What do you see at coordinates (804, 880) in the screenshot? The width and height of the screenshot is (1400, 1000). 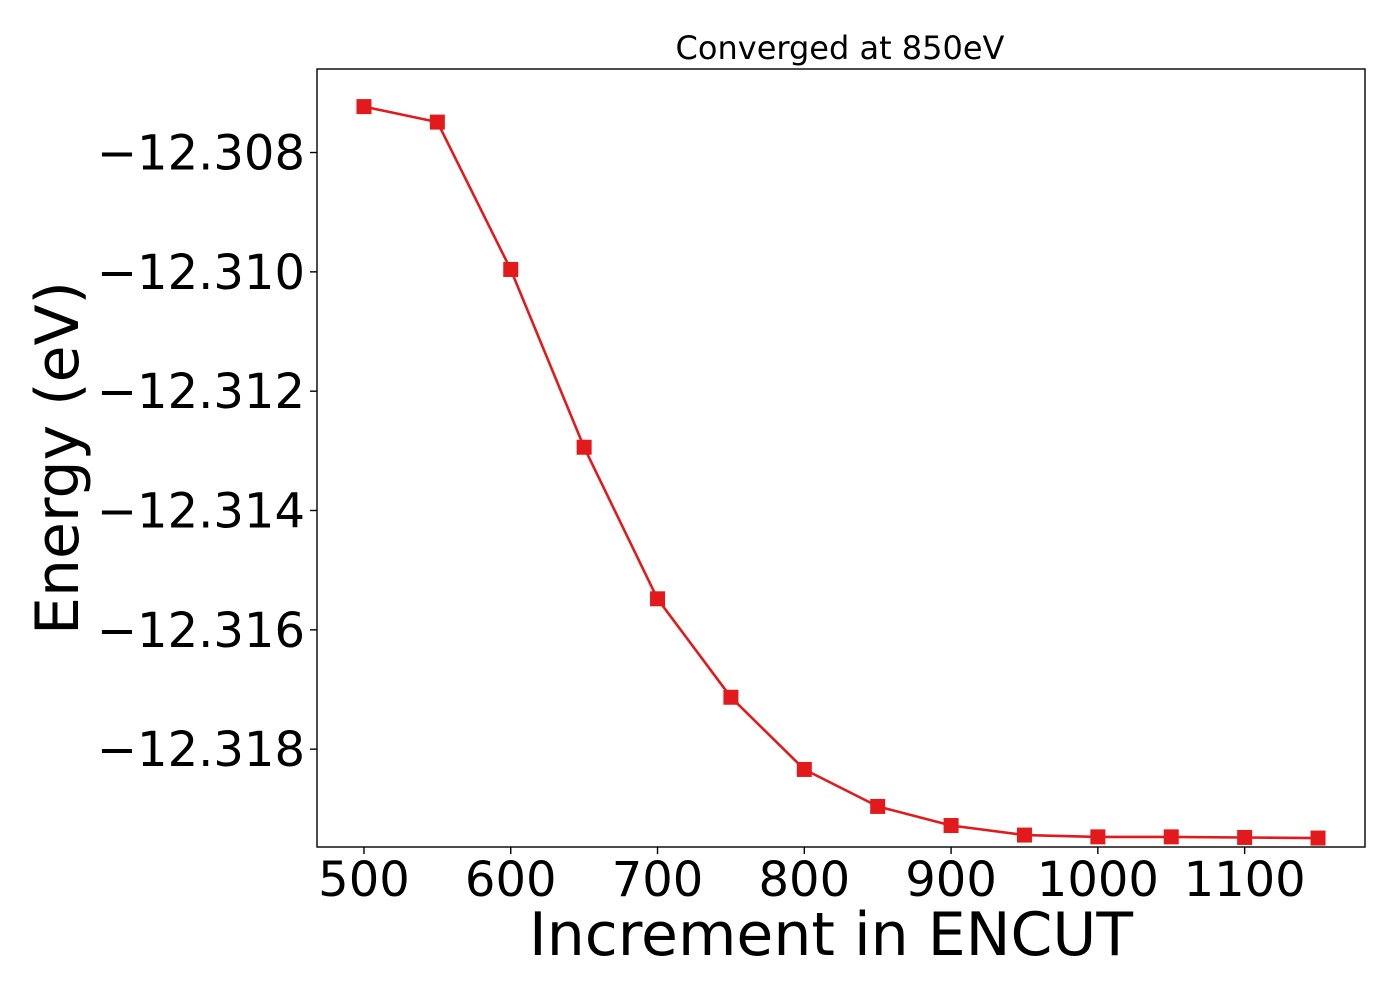 I see `x-tick-label: 800` at bounding box center [804, 880].